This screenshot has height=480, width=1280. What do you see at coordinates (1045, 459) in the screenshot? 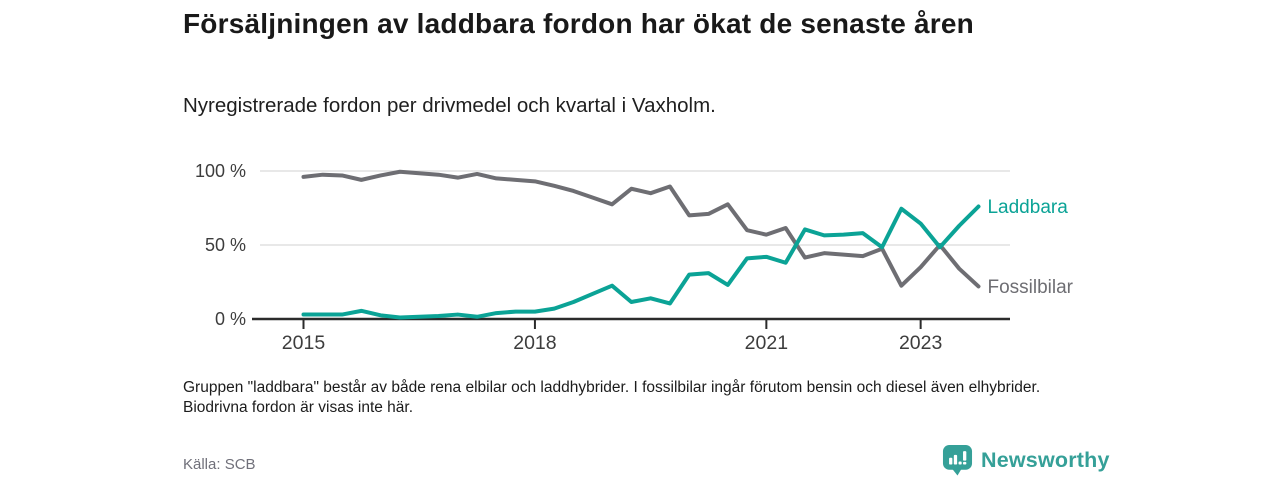
I see `newsworthy-logo-text: Newsworthy` at bounding box center [1045, 459].